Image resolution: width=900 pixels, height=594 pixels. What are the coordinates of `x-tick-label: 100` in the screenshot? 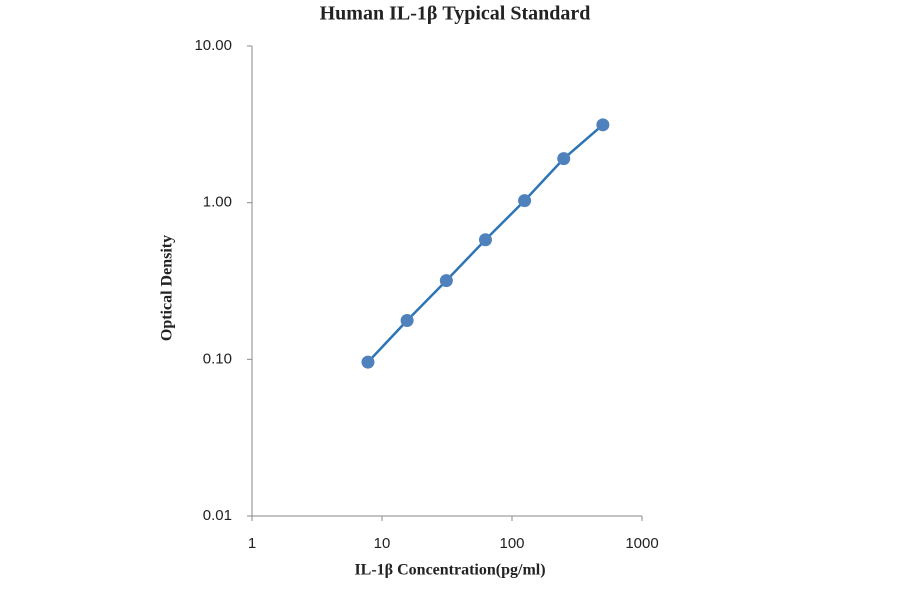 It's located at (511, 543).